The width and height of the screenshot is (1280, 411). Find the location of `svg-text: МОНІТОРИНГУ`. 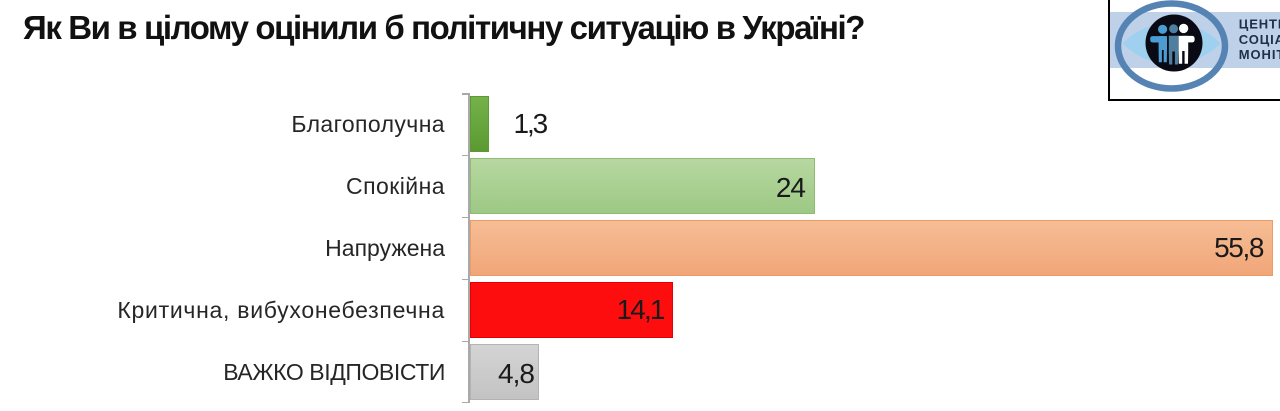

svg-text: МОНІТОРИНГУ is located at coordinates (1259, 54).